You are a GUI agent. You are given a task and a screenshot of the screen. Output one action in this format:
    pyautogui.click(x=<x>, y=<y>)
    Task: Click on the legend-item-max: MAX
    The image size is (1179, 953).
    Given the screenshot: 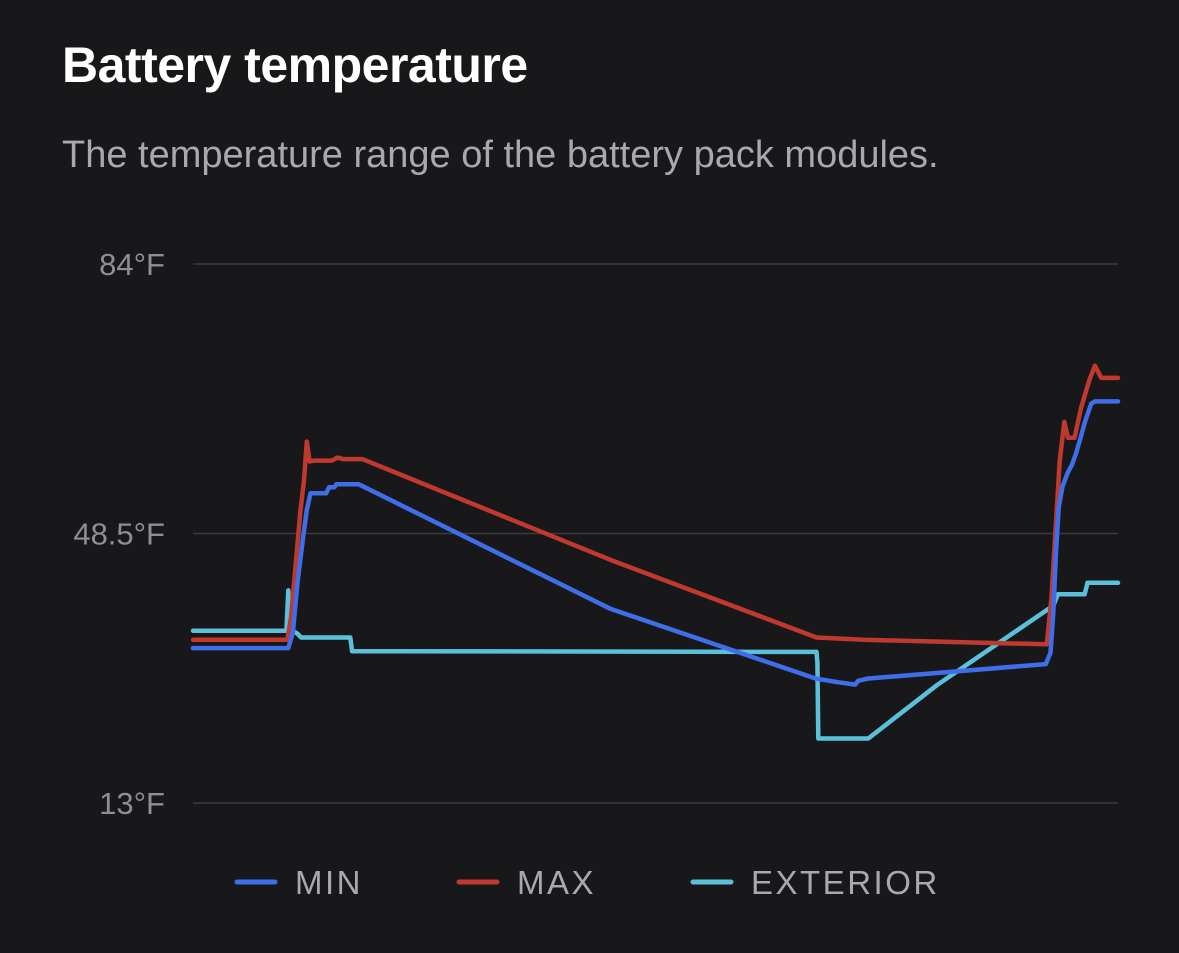 What is the action you would take?
    pyautogui.click(x=526, y=882)
    